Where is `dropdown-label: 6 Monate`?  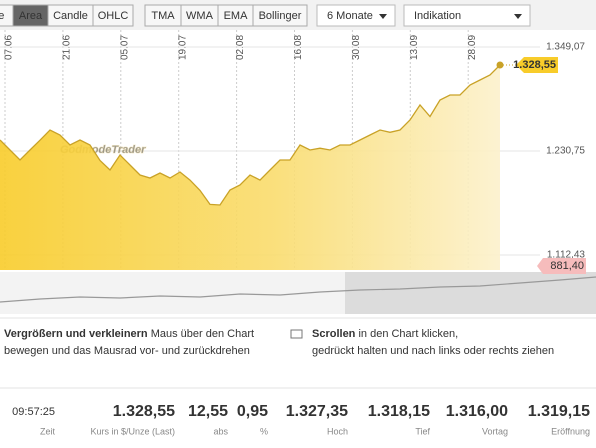 dropdown-label: 6 Monate is located at coordinates (350, 16).